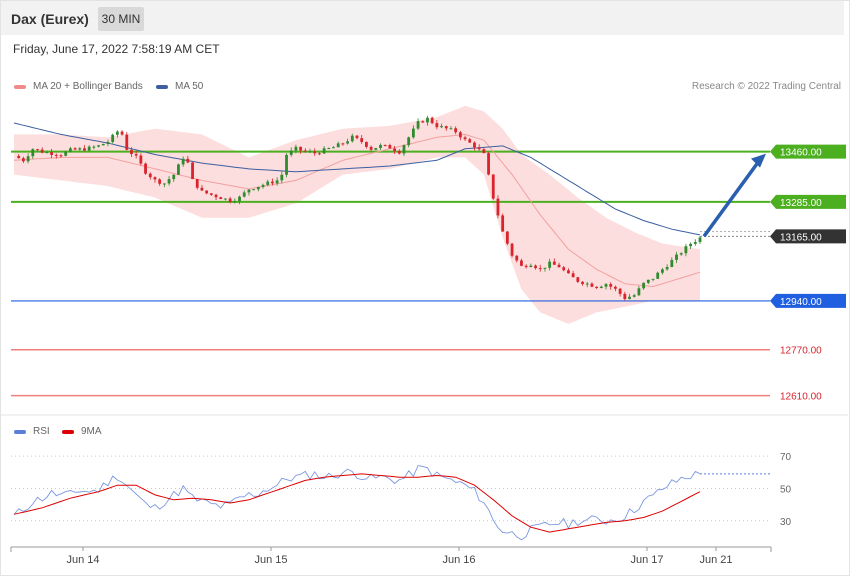  I want to click on timestamp: Friday, June 17, 2022 7:58:19 AM CET, so click(116, 49).